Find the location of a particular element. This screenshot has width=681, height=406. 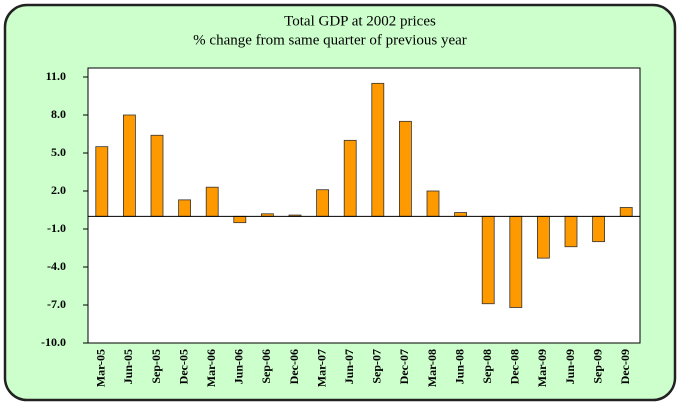

x-tick-label: Jun-09 is located at coordinates (570, 366).